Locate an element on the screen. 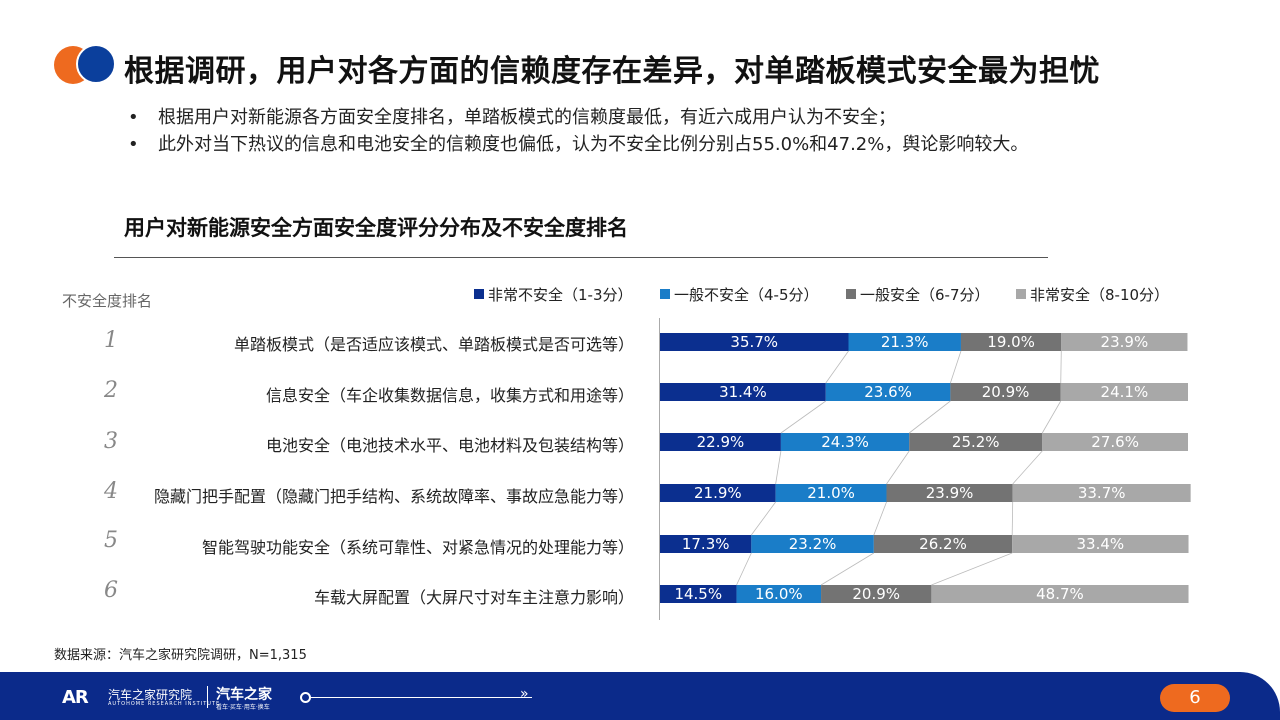 This screenshot has height=720, width=1280. bar-value-label: 14.5% is located at coordinates (698, 594).